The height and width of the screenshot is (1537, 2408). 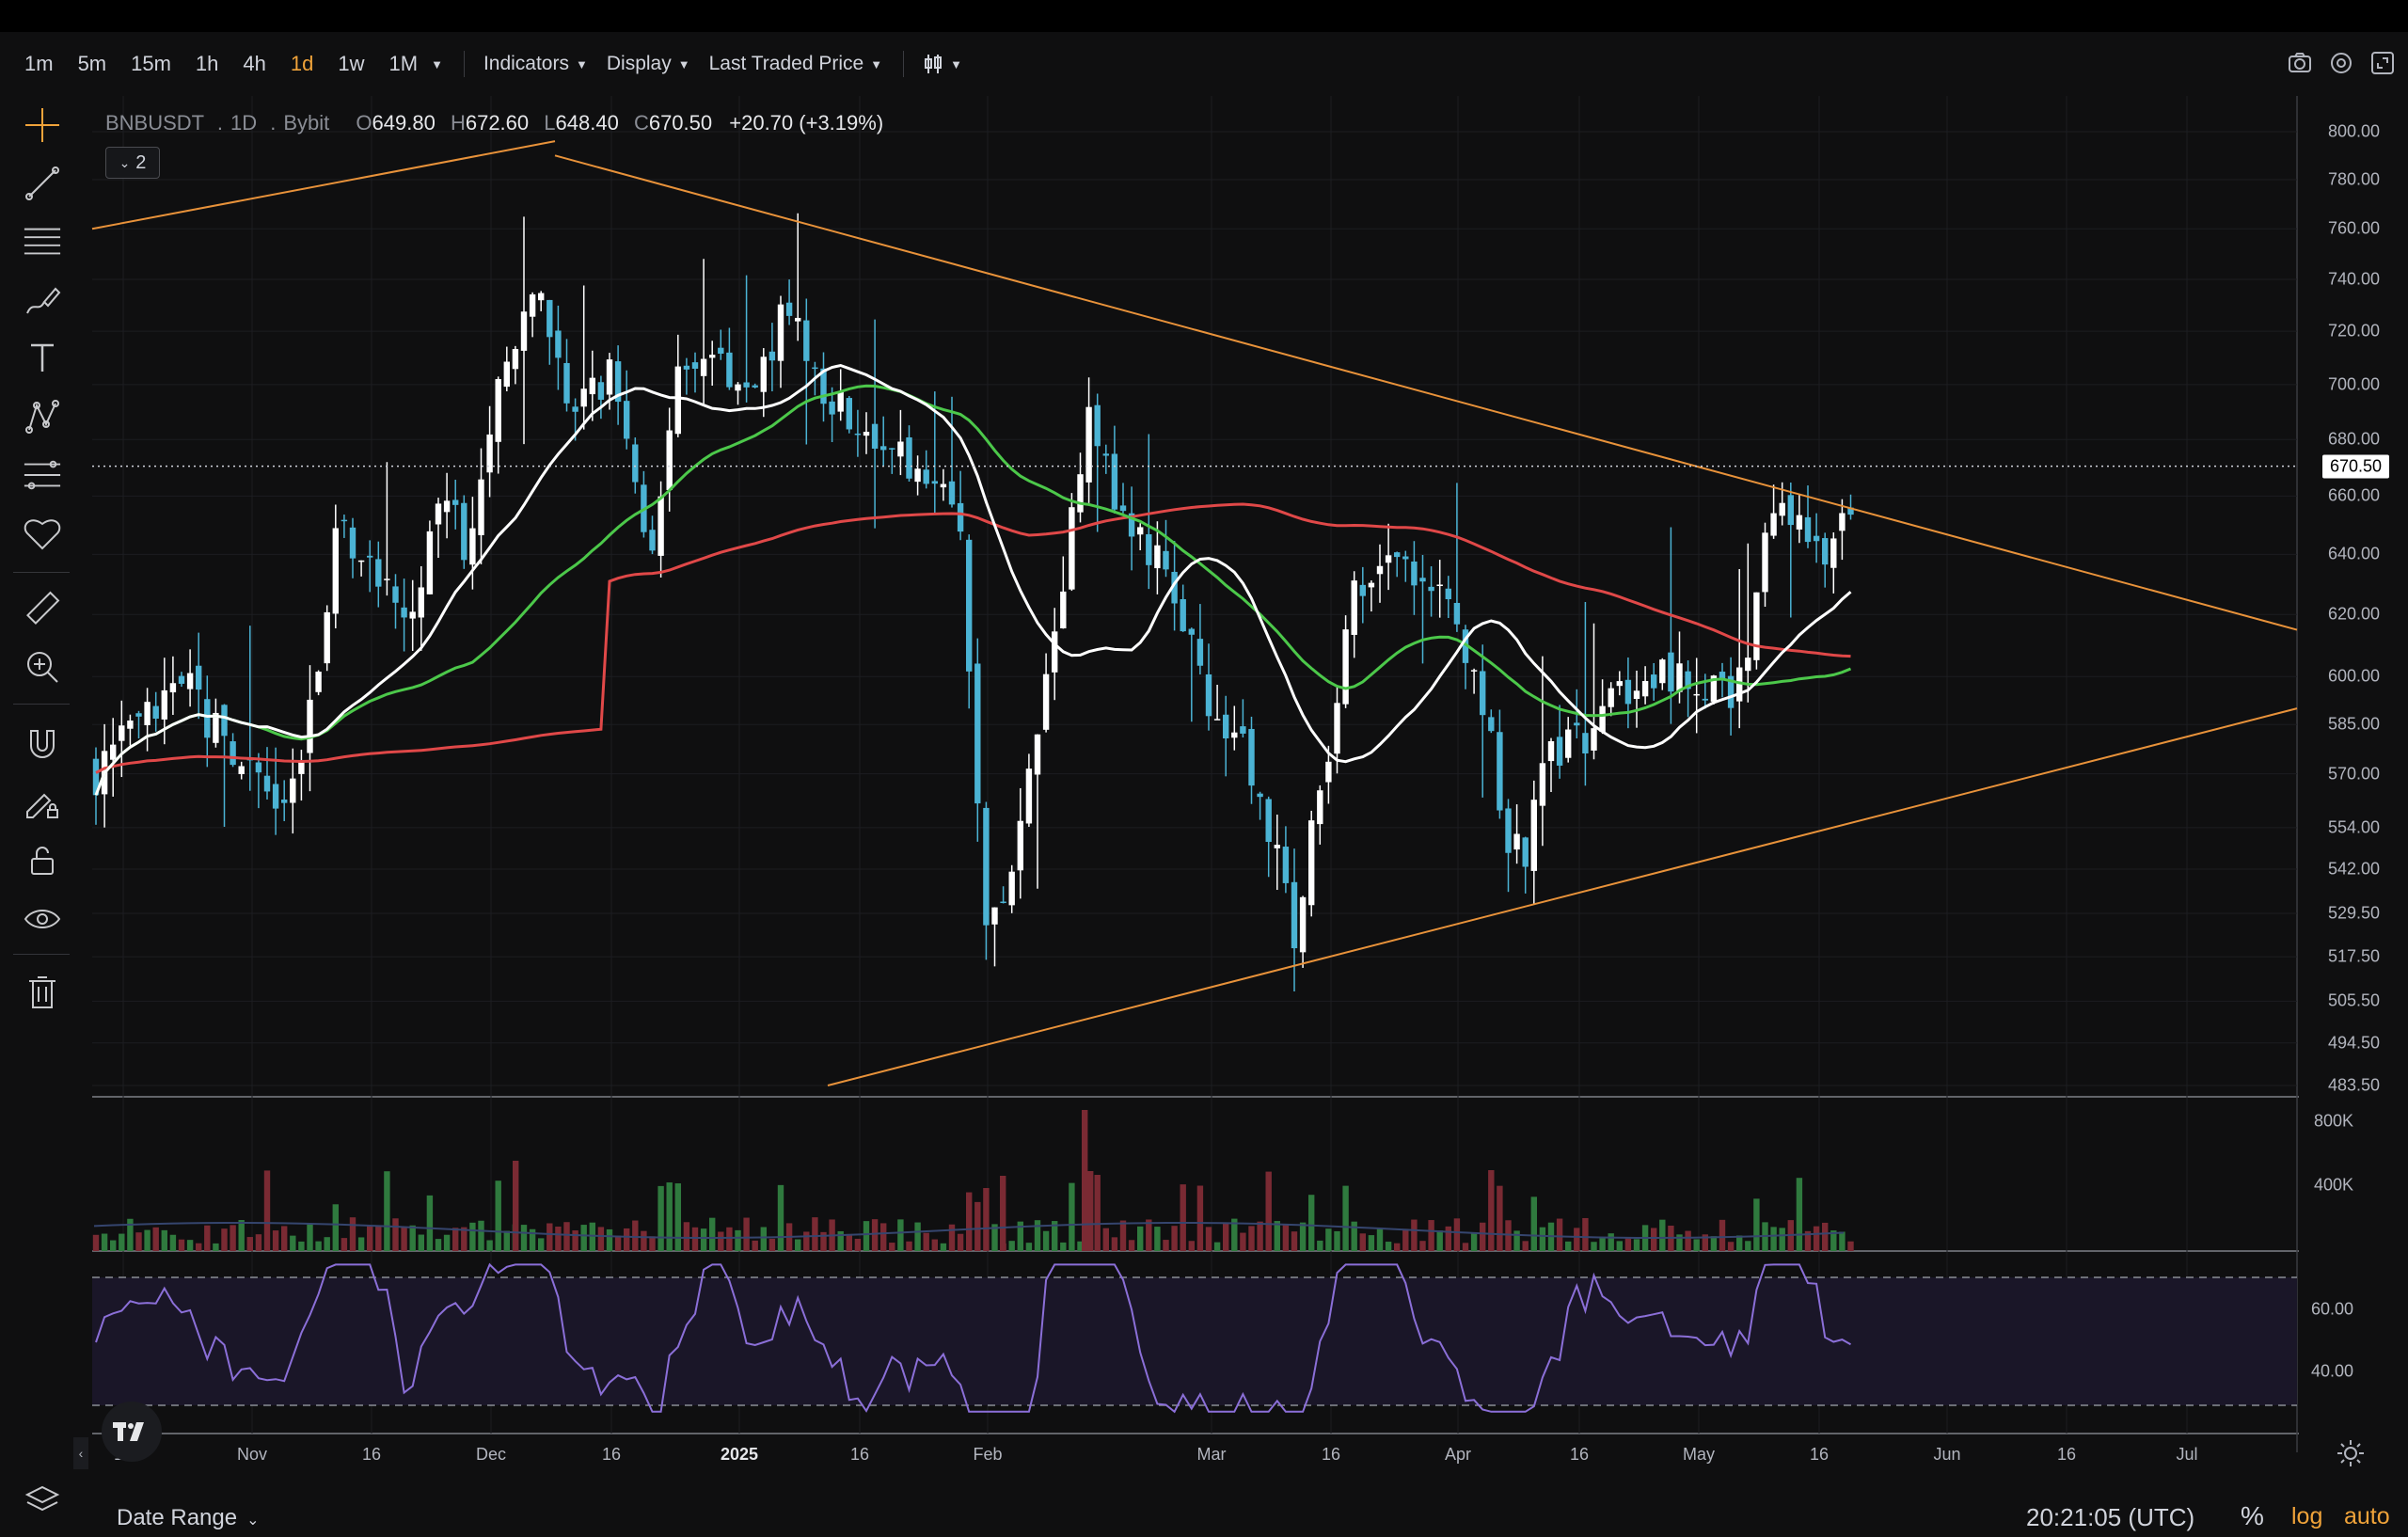 What do you see at coordinates (42, 533) in the screenshot?
I see `favorites-heart-icon` at bounding box center [42, 533].